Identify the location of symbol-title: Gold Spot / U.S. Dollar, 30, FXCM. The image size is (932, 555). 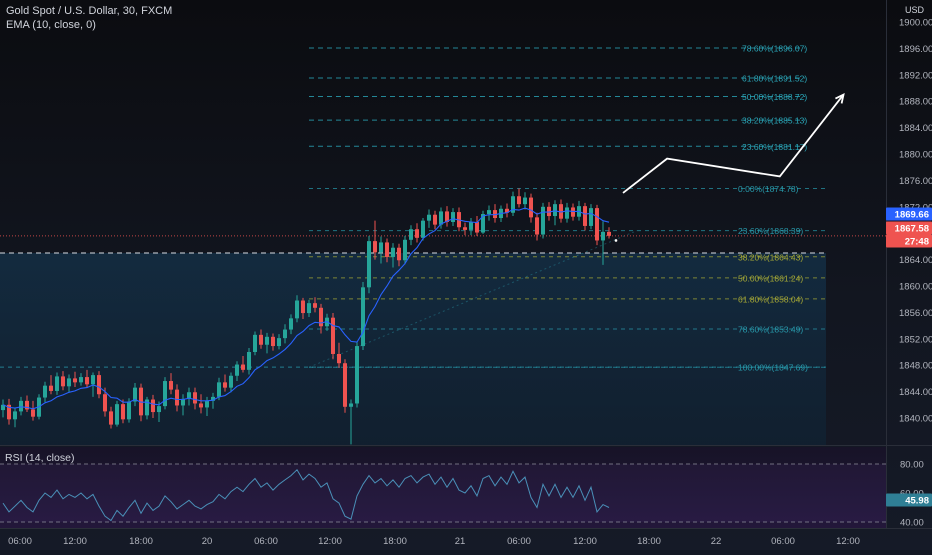
(89, 11).